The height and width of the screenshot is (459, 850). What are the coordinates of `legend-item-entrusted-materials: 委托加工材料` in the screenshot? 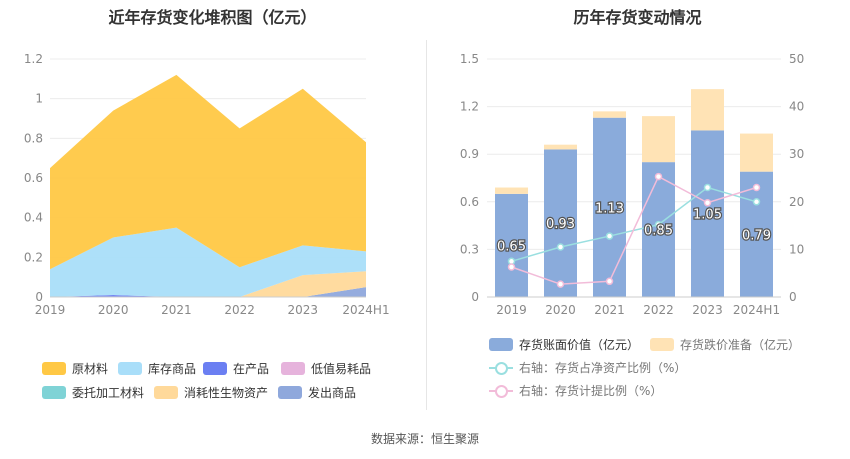 It's located at (93, 392).